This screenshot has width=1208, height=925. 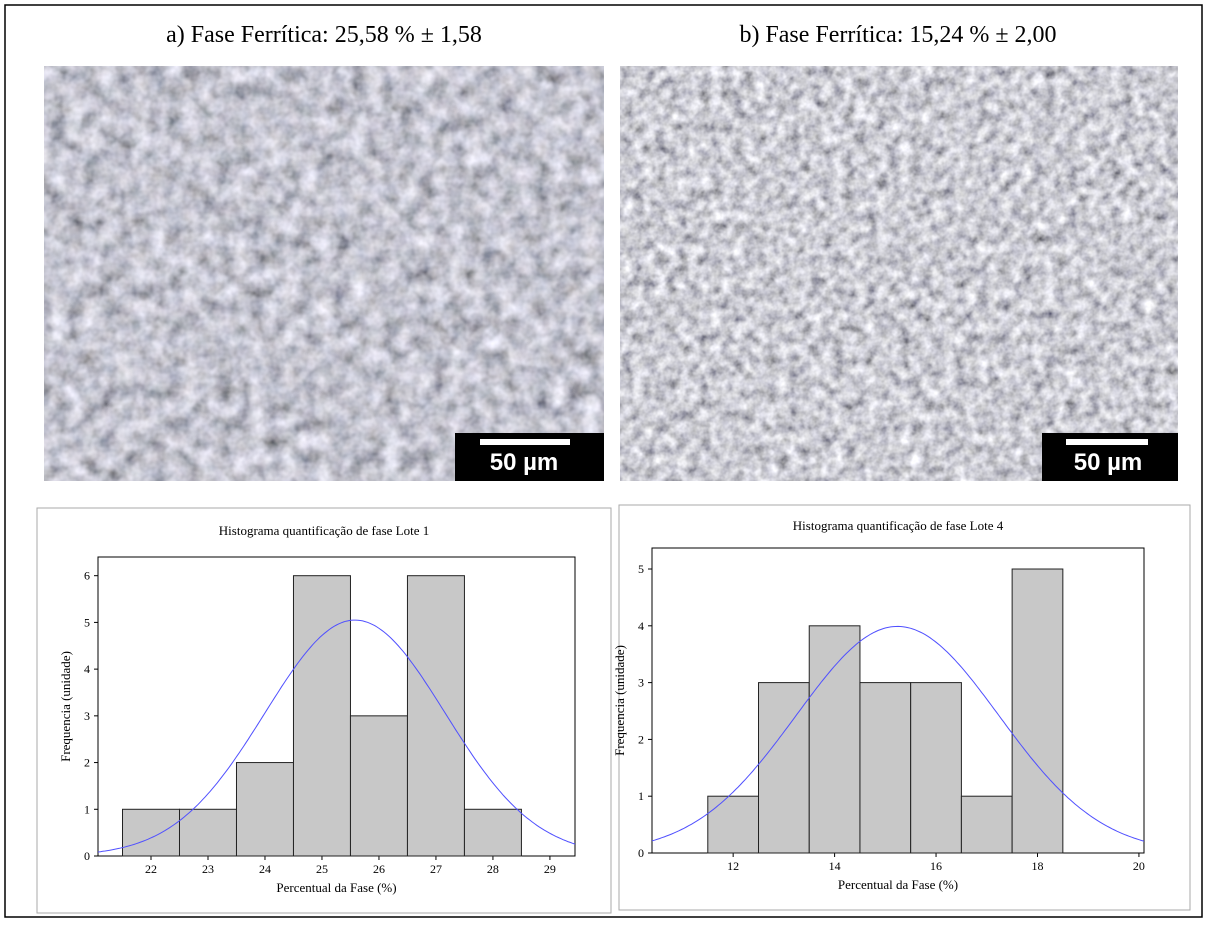 I want to click on x-tick-label: 24, so click(x=265, y=869).